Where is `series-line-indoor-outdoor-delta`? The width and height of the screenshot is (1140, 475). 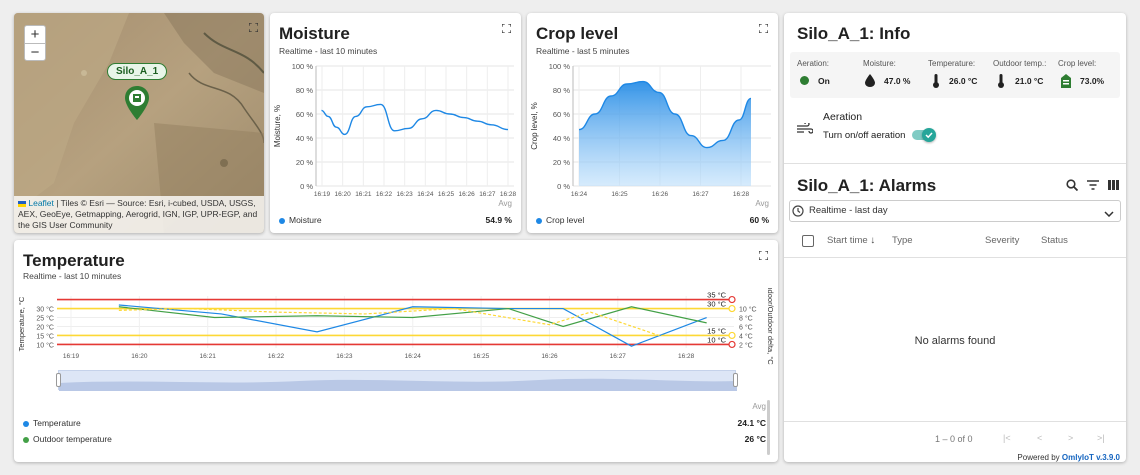
series-line-indoor-outdoor-delta is located at coordinates (412, 322).